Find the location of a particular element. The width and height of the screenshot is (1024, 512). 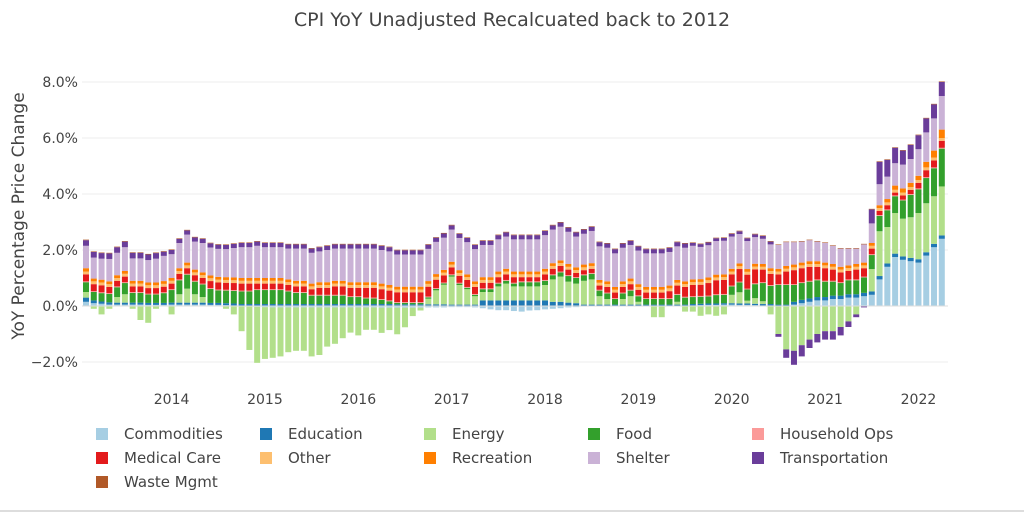

legend-item-recreation: Recreation is located at coordinates (478, 458).